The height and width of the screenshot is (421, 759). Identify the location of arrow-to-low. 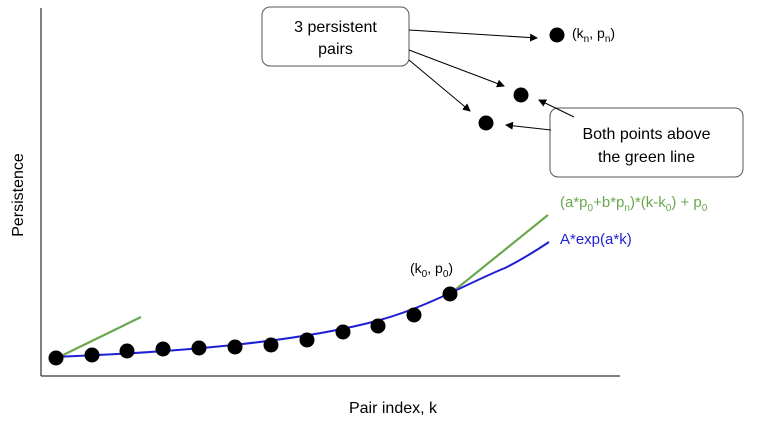
(439, 85).